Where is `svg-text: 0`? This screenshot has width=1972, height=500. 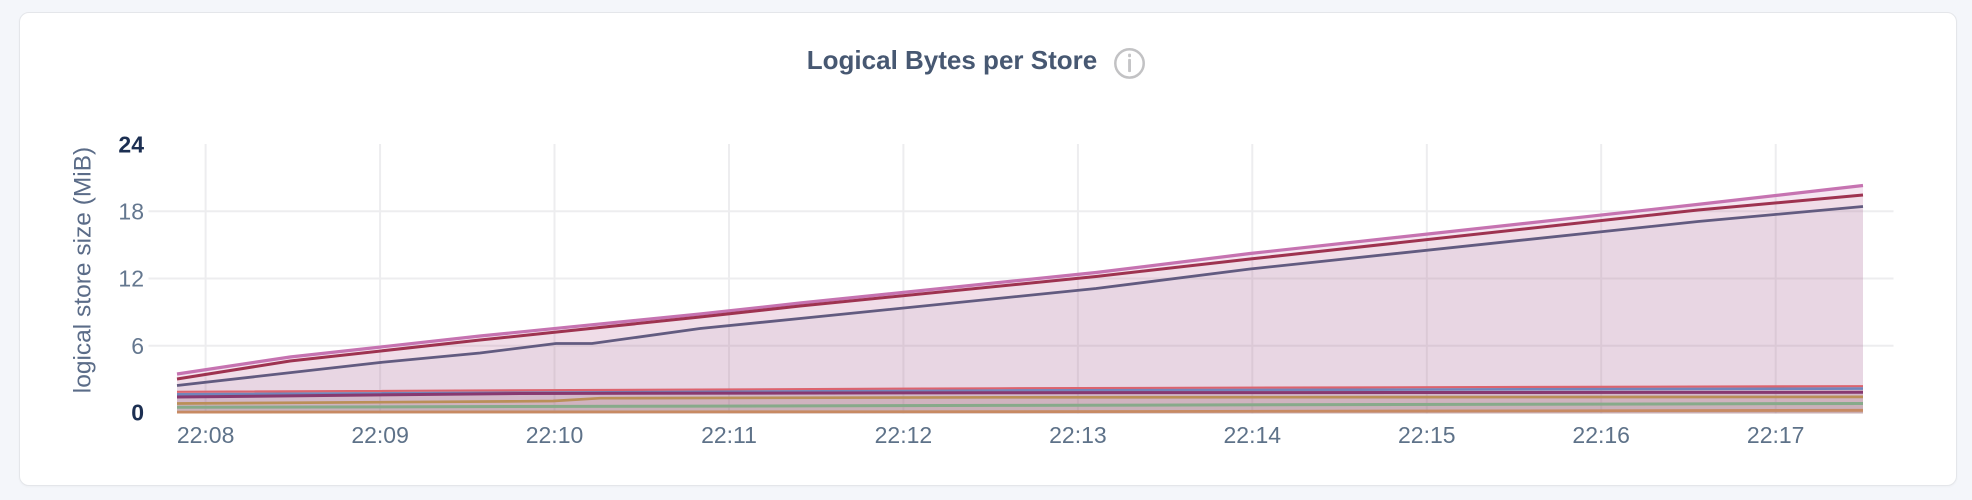
svg-text: 0 is located at coordinates (137, 413).